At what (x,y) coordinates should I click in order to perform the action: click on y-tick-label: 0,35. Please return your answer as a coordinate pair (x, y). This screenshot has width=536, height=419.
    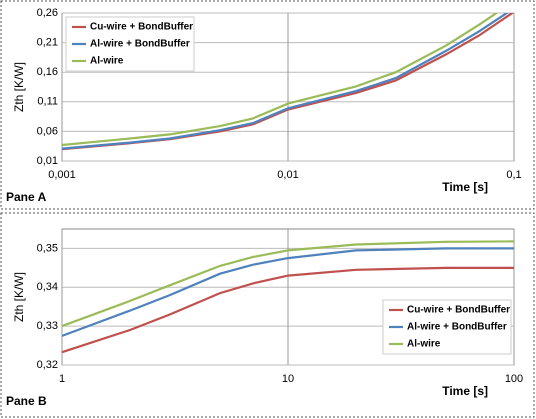
    Looking at the image, I should click on (47, 248).